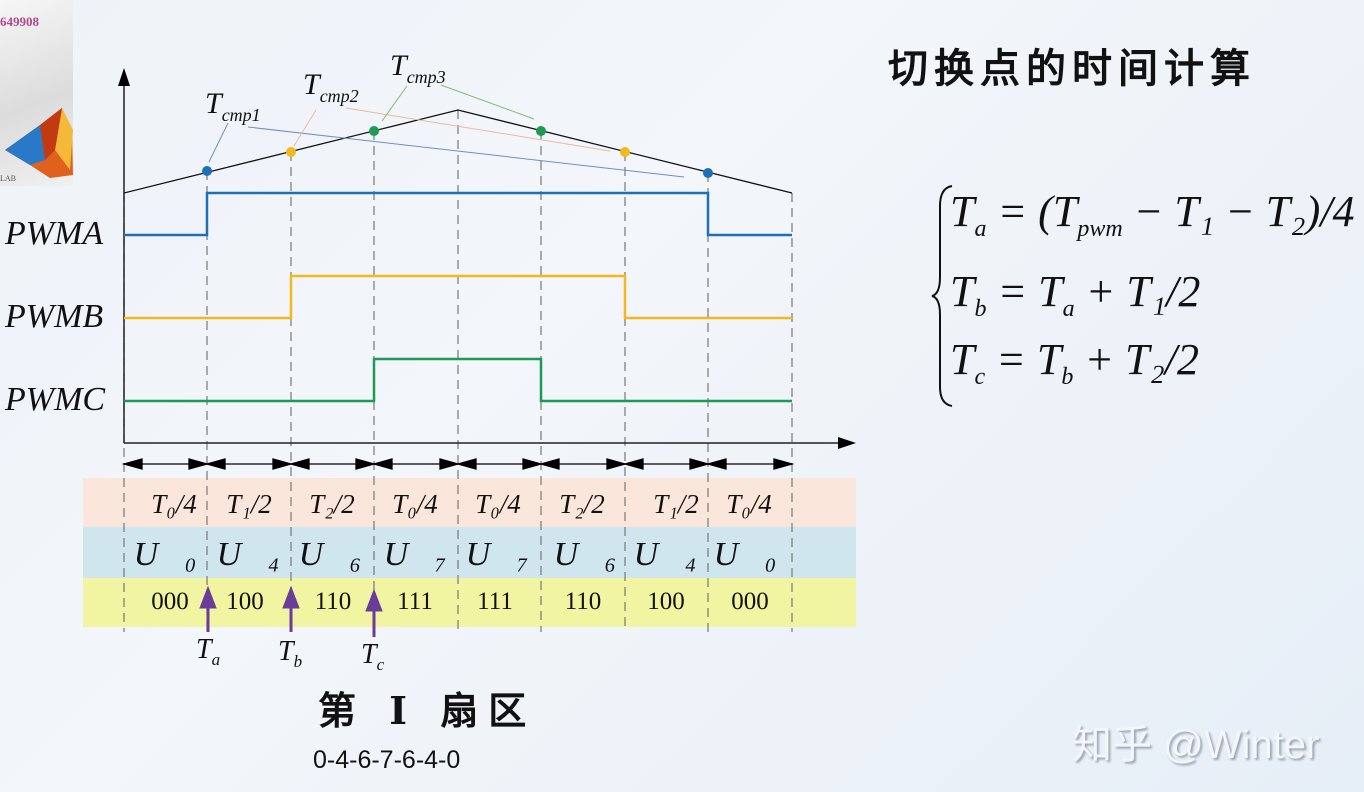 This screenshot has height=792, width=1364. I want to click on cmp3-leader-long, so click(487, 102).